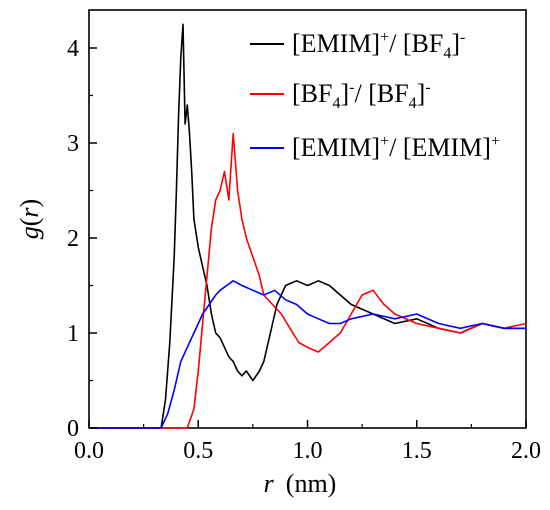  What do you see at coordinates (526, 451) in the screenshot?
I see `x-tick-label: 2.0` at bounding box center [526, 451].